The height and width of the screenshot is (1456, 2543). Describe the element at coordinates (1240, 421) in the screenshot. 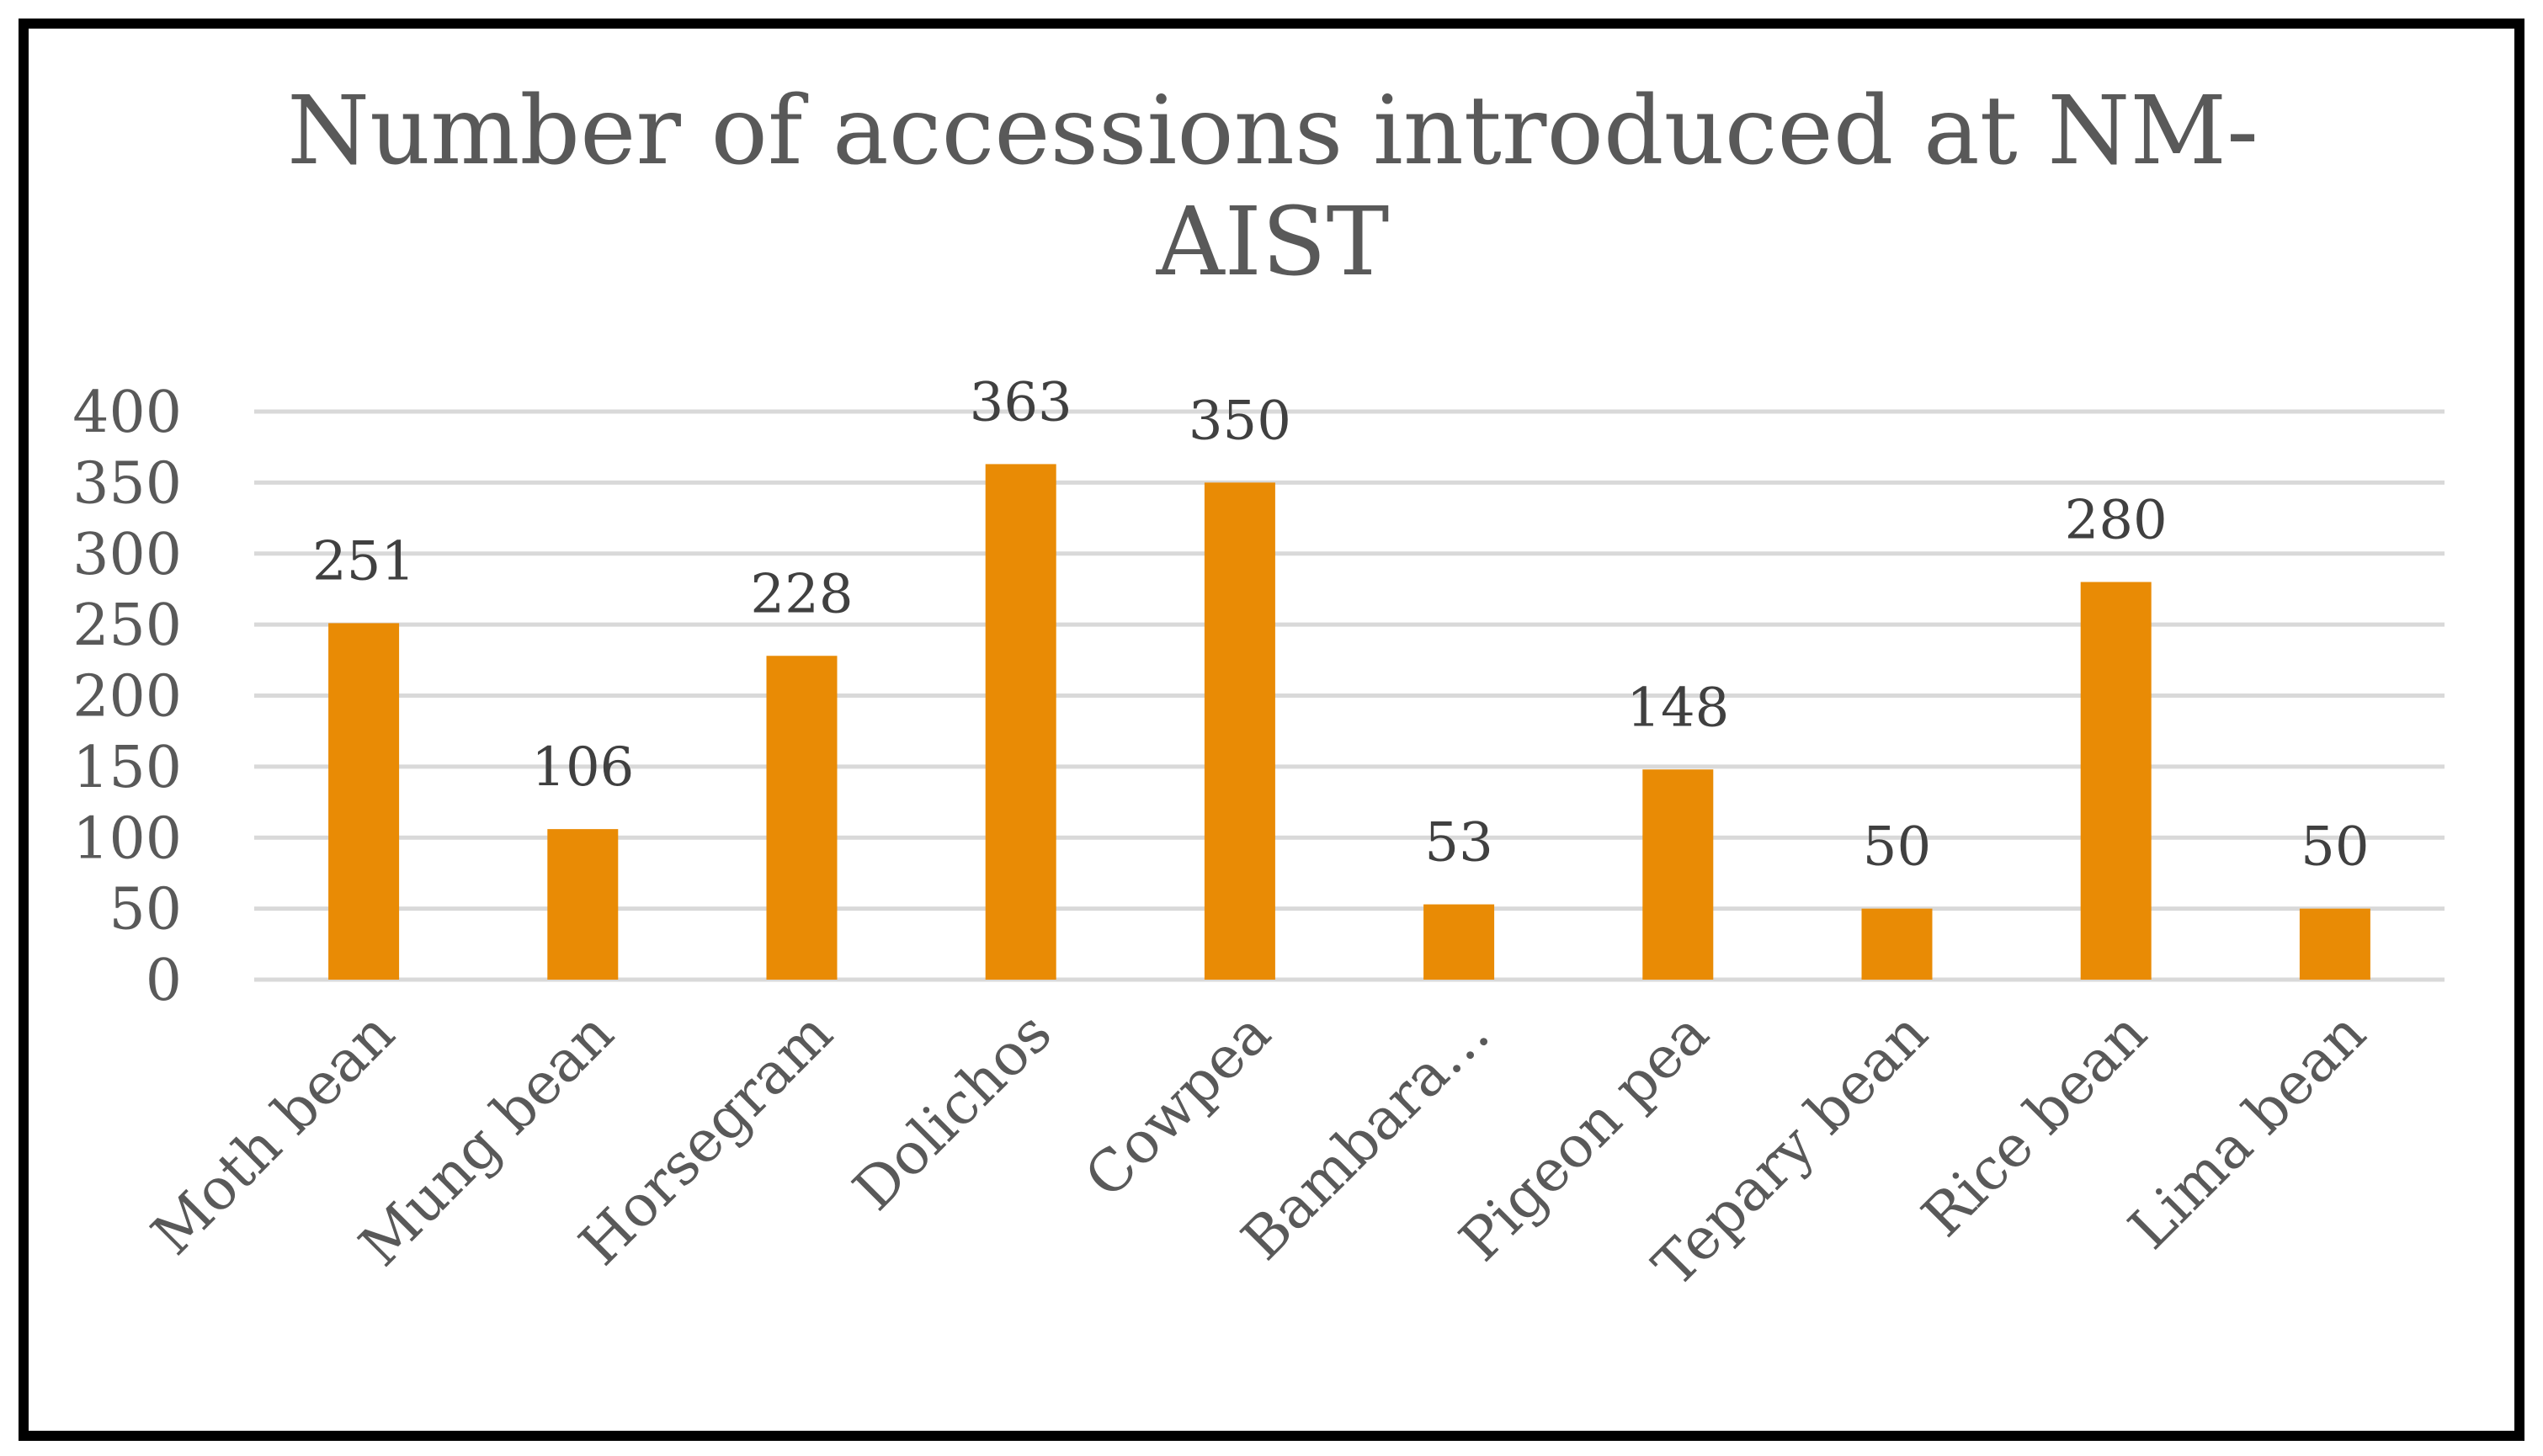

I see `data-label: 350` at that location.